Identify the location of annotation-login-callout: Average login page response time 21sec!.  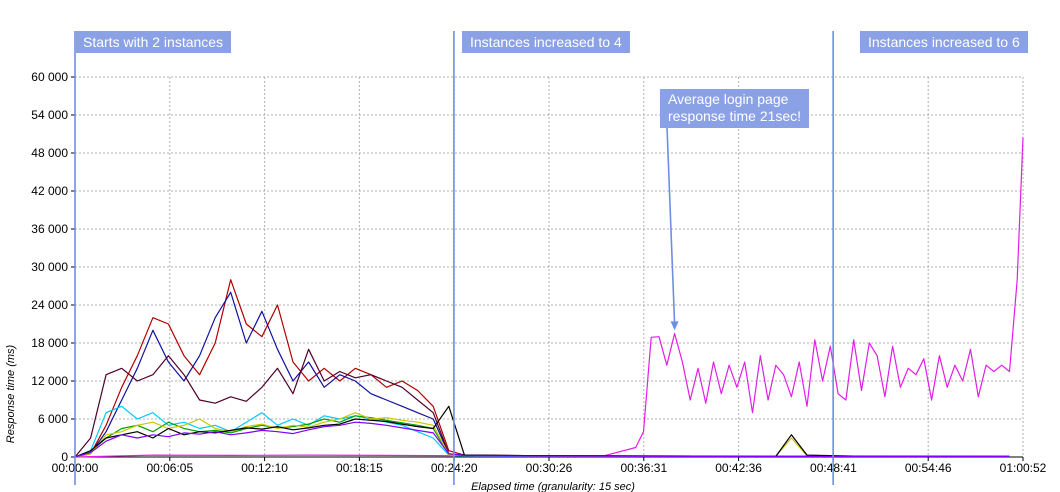
(735, 108).